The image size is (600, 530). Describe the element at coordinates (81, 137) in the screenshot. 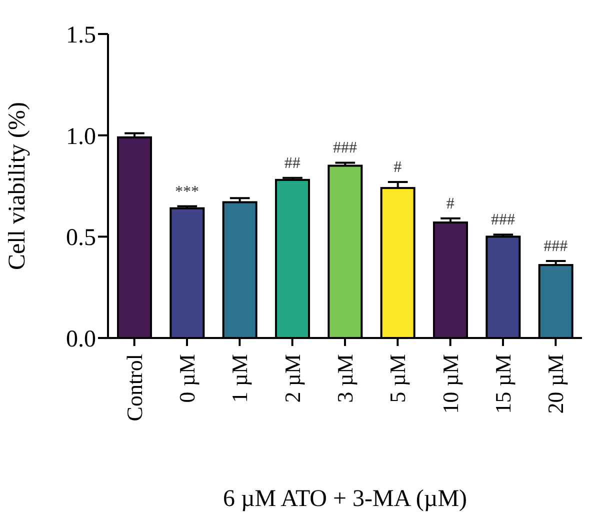

I see `y-tick-label: 1.0` at that location.